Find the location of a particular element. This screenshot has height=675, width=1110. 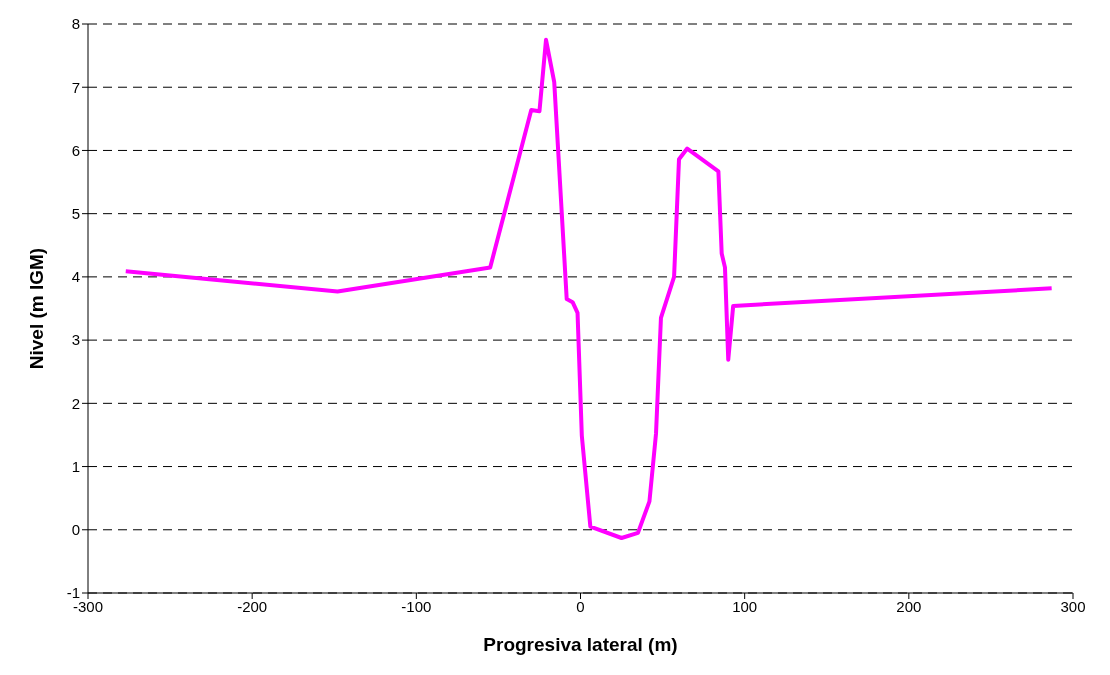

y-tick-label: 2 is located at coordinates (75, 403).